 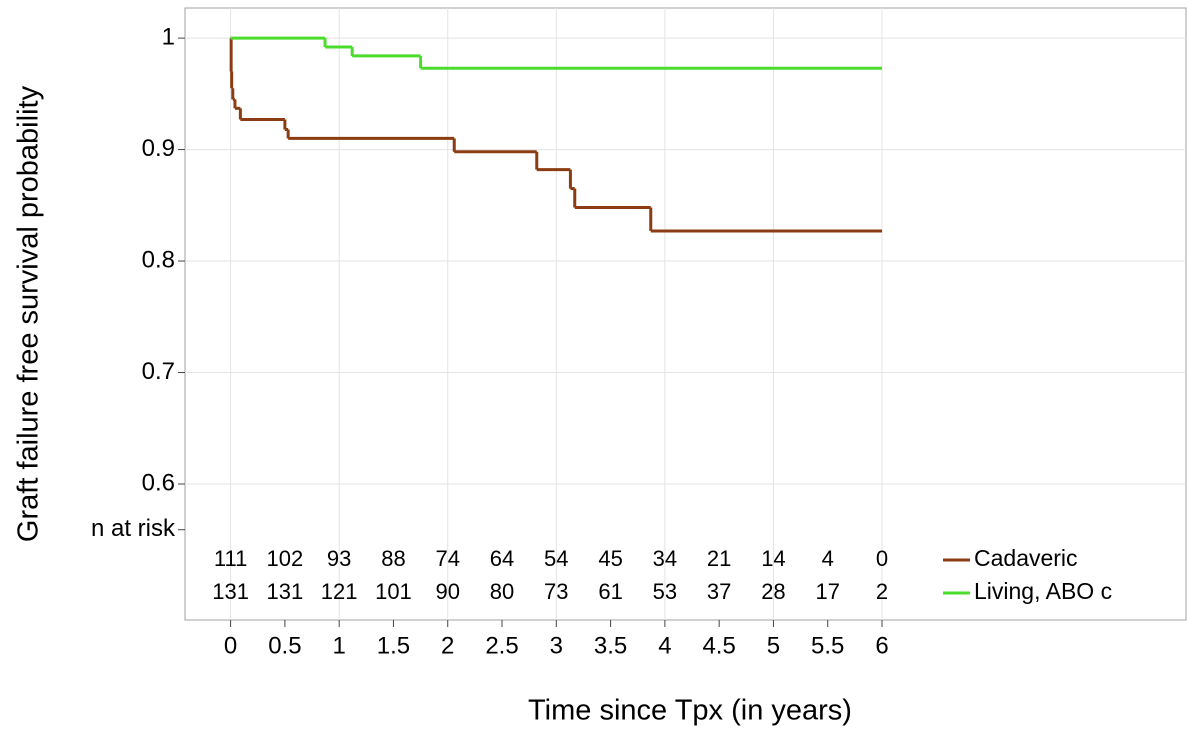 I want to click on risk-count: 111, so click(x=230, y=558).